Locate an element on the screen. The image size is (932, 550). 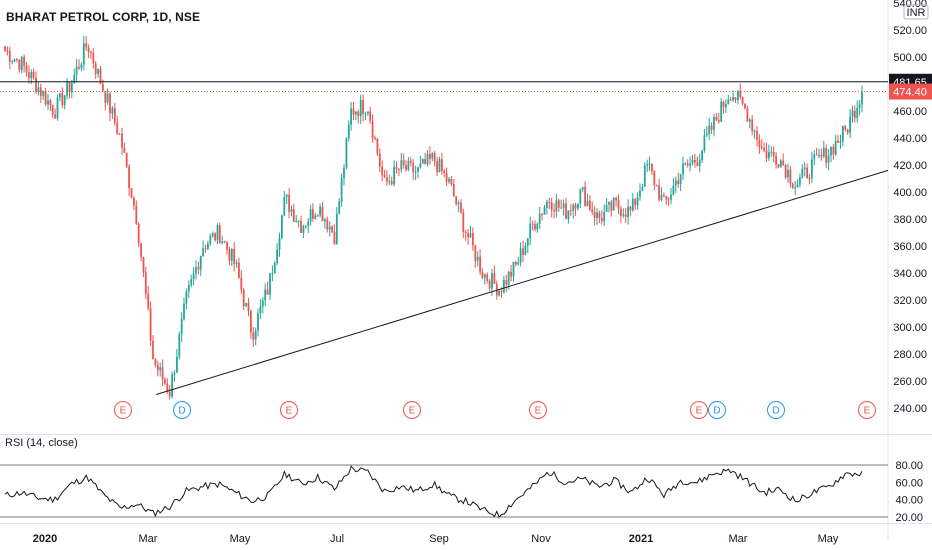
rsi-tick-label: 40.00 is located at coordinates (909, 501).